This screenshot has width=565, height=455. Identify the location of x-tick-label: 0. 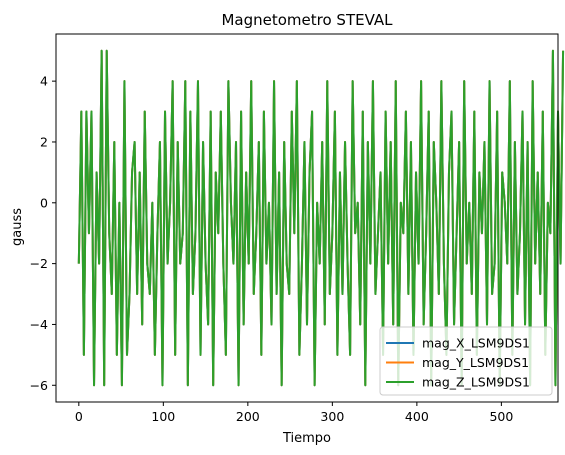
(79, 416).